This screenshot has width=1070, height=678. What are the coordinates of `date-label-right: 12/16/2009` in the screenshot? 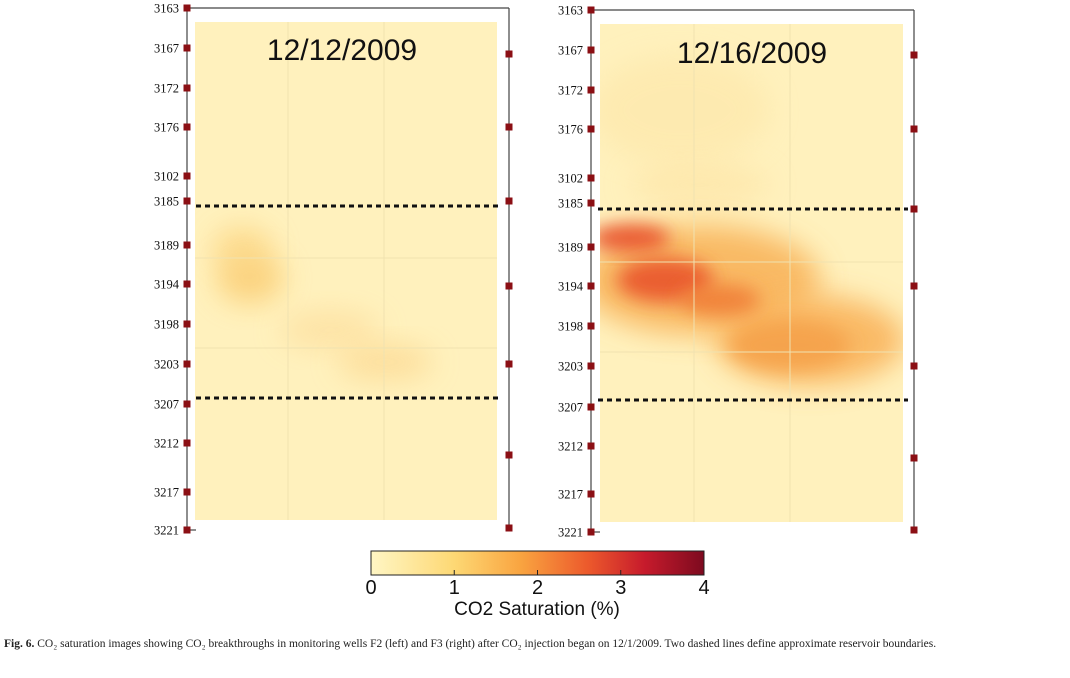 It's located at (752, 53).